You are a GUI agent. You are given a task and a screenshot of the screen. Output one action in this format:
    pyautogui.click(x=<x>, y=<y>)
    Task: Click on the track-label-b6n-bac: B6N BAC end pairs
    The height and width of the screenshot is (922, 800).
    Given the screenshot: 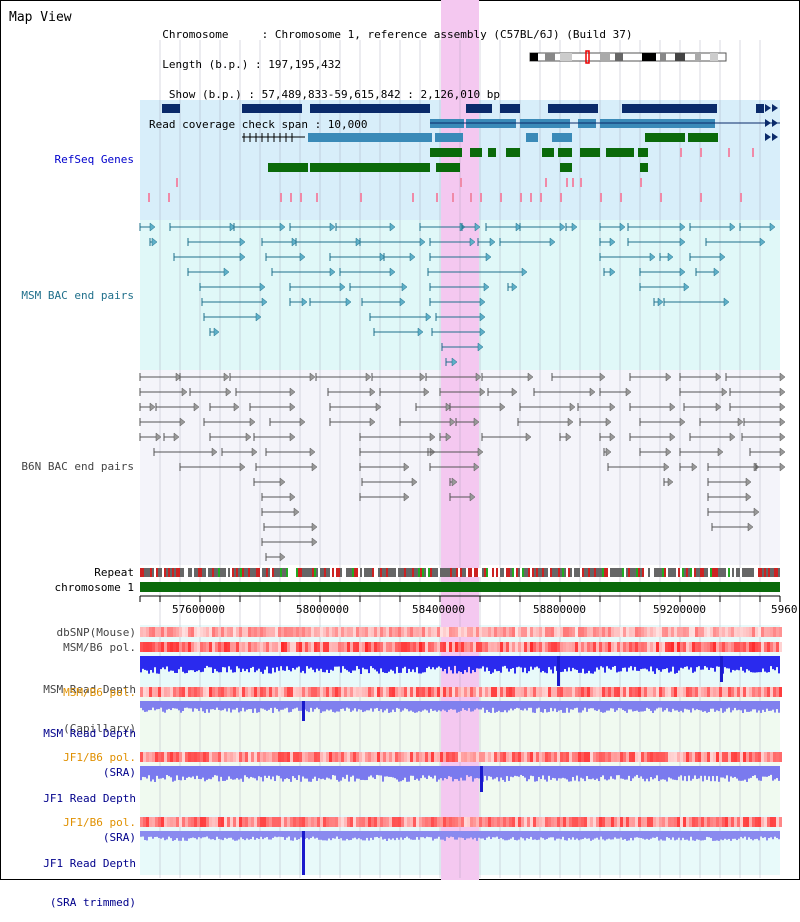 What is the action you would take?
    pyautogui.click(x=77, y=466)
    